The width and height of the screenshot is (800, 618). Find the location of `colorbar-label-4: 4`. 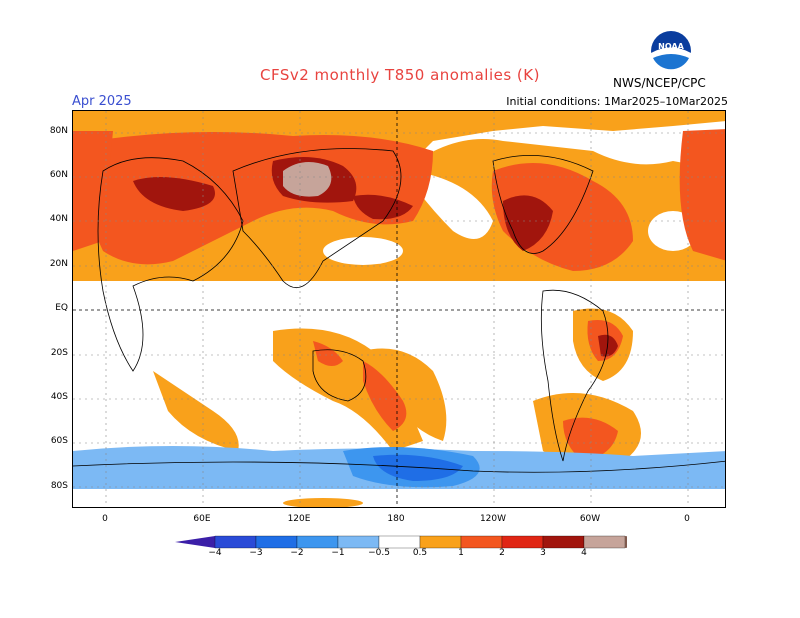

colorbar-label-4: 4 is located at coordinates (584, 553).